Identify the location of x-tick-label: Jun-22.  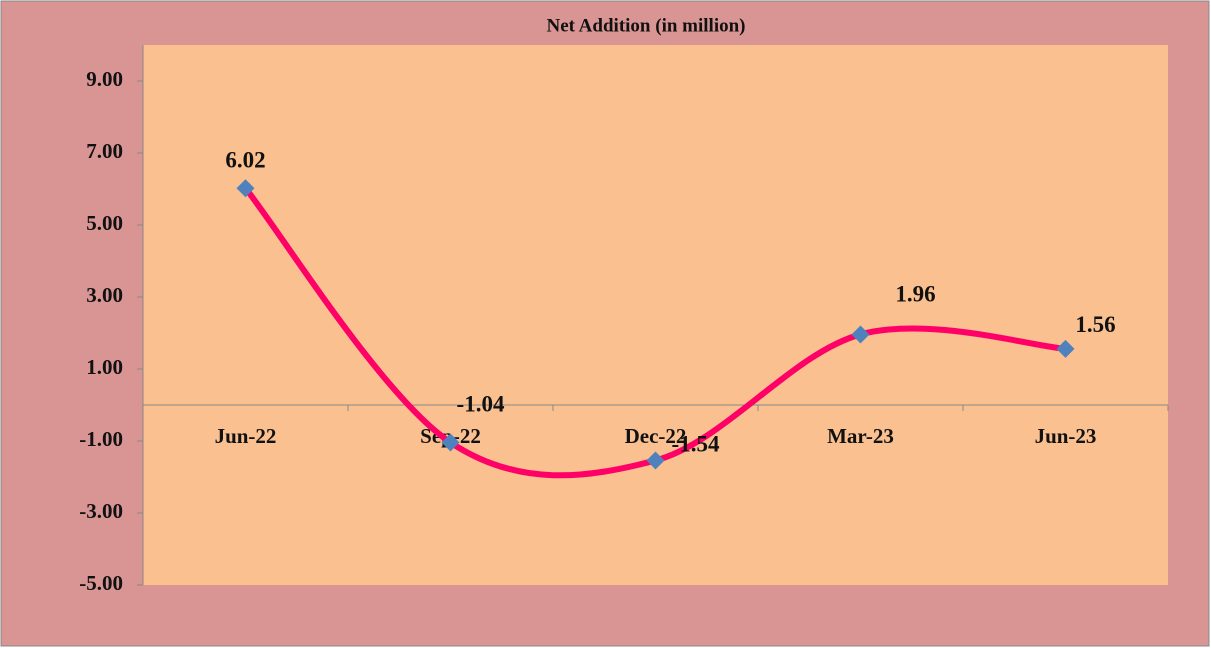
(246, 436).